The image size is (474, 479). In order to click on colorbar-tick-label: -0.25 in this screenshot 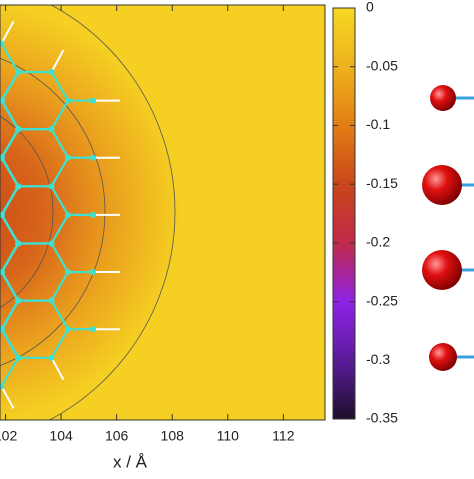, I will do `click(382, 300)`.